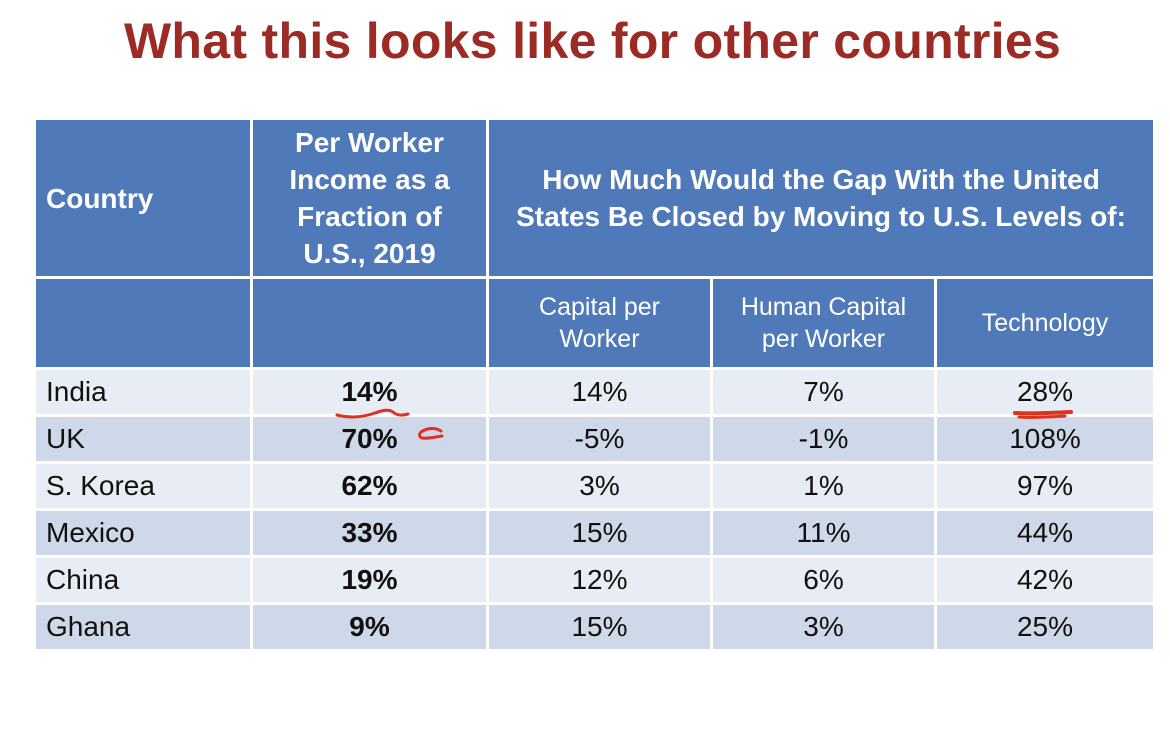 Image resolution: width=1170 pixels, height=740 pixels. I want to click on human-capital-cell: 6%, so click(823, 580).